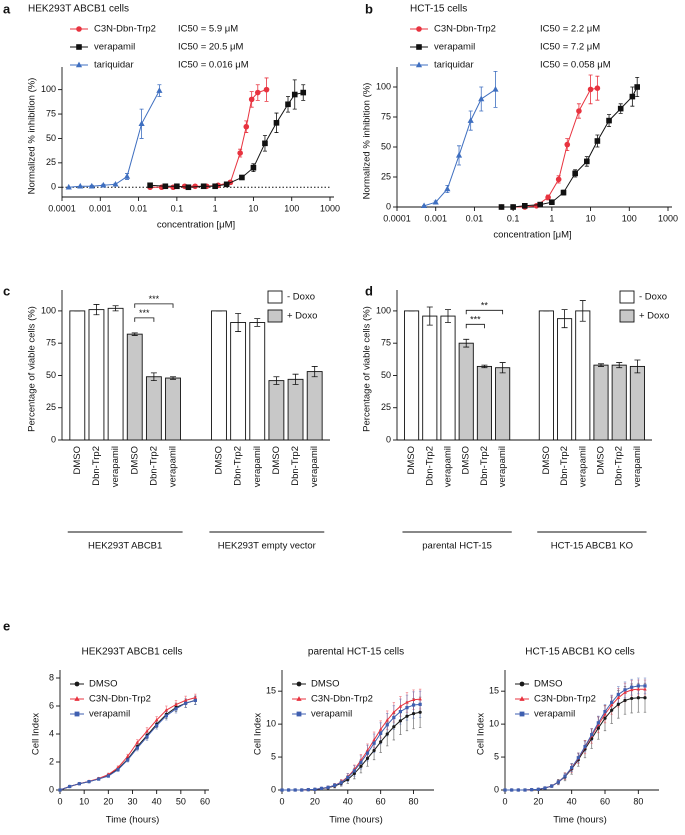 The height and width of the screenshot is (835, 685). Describe the element at coordinates (133, 820) in the screenshot. I see `x-axis-label: Time (hours)` at that location.